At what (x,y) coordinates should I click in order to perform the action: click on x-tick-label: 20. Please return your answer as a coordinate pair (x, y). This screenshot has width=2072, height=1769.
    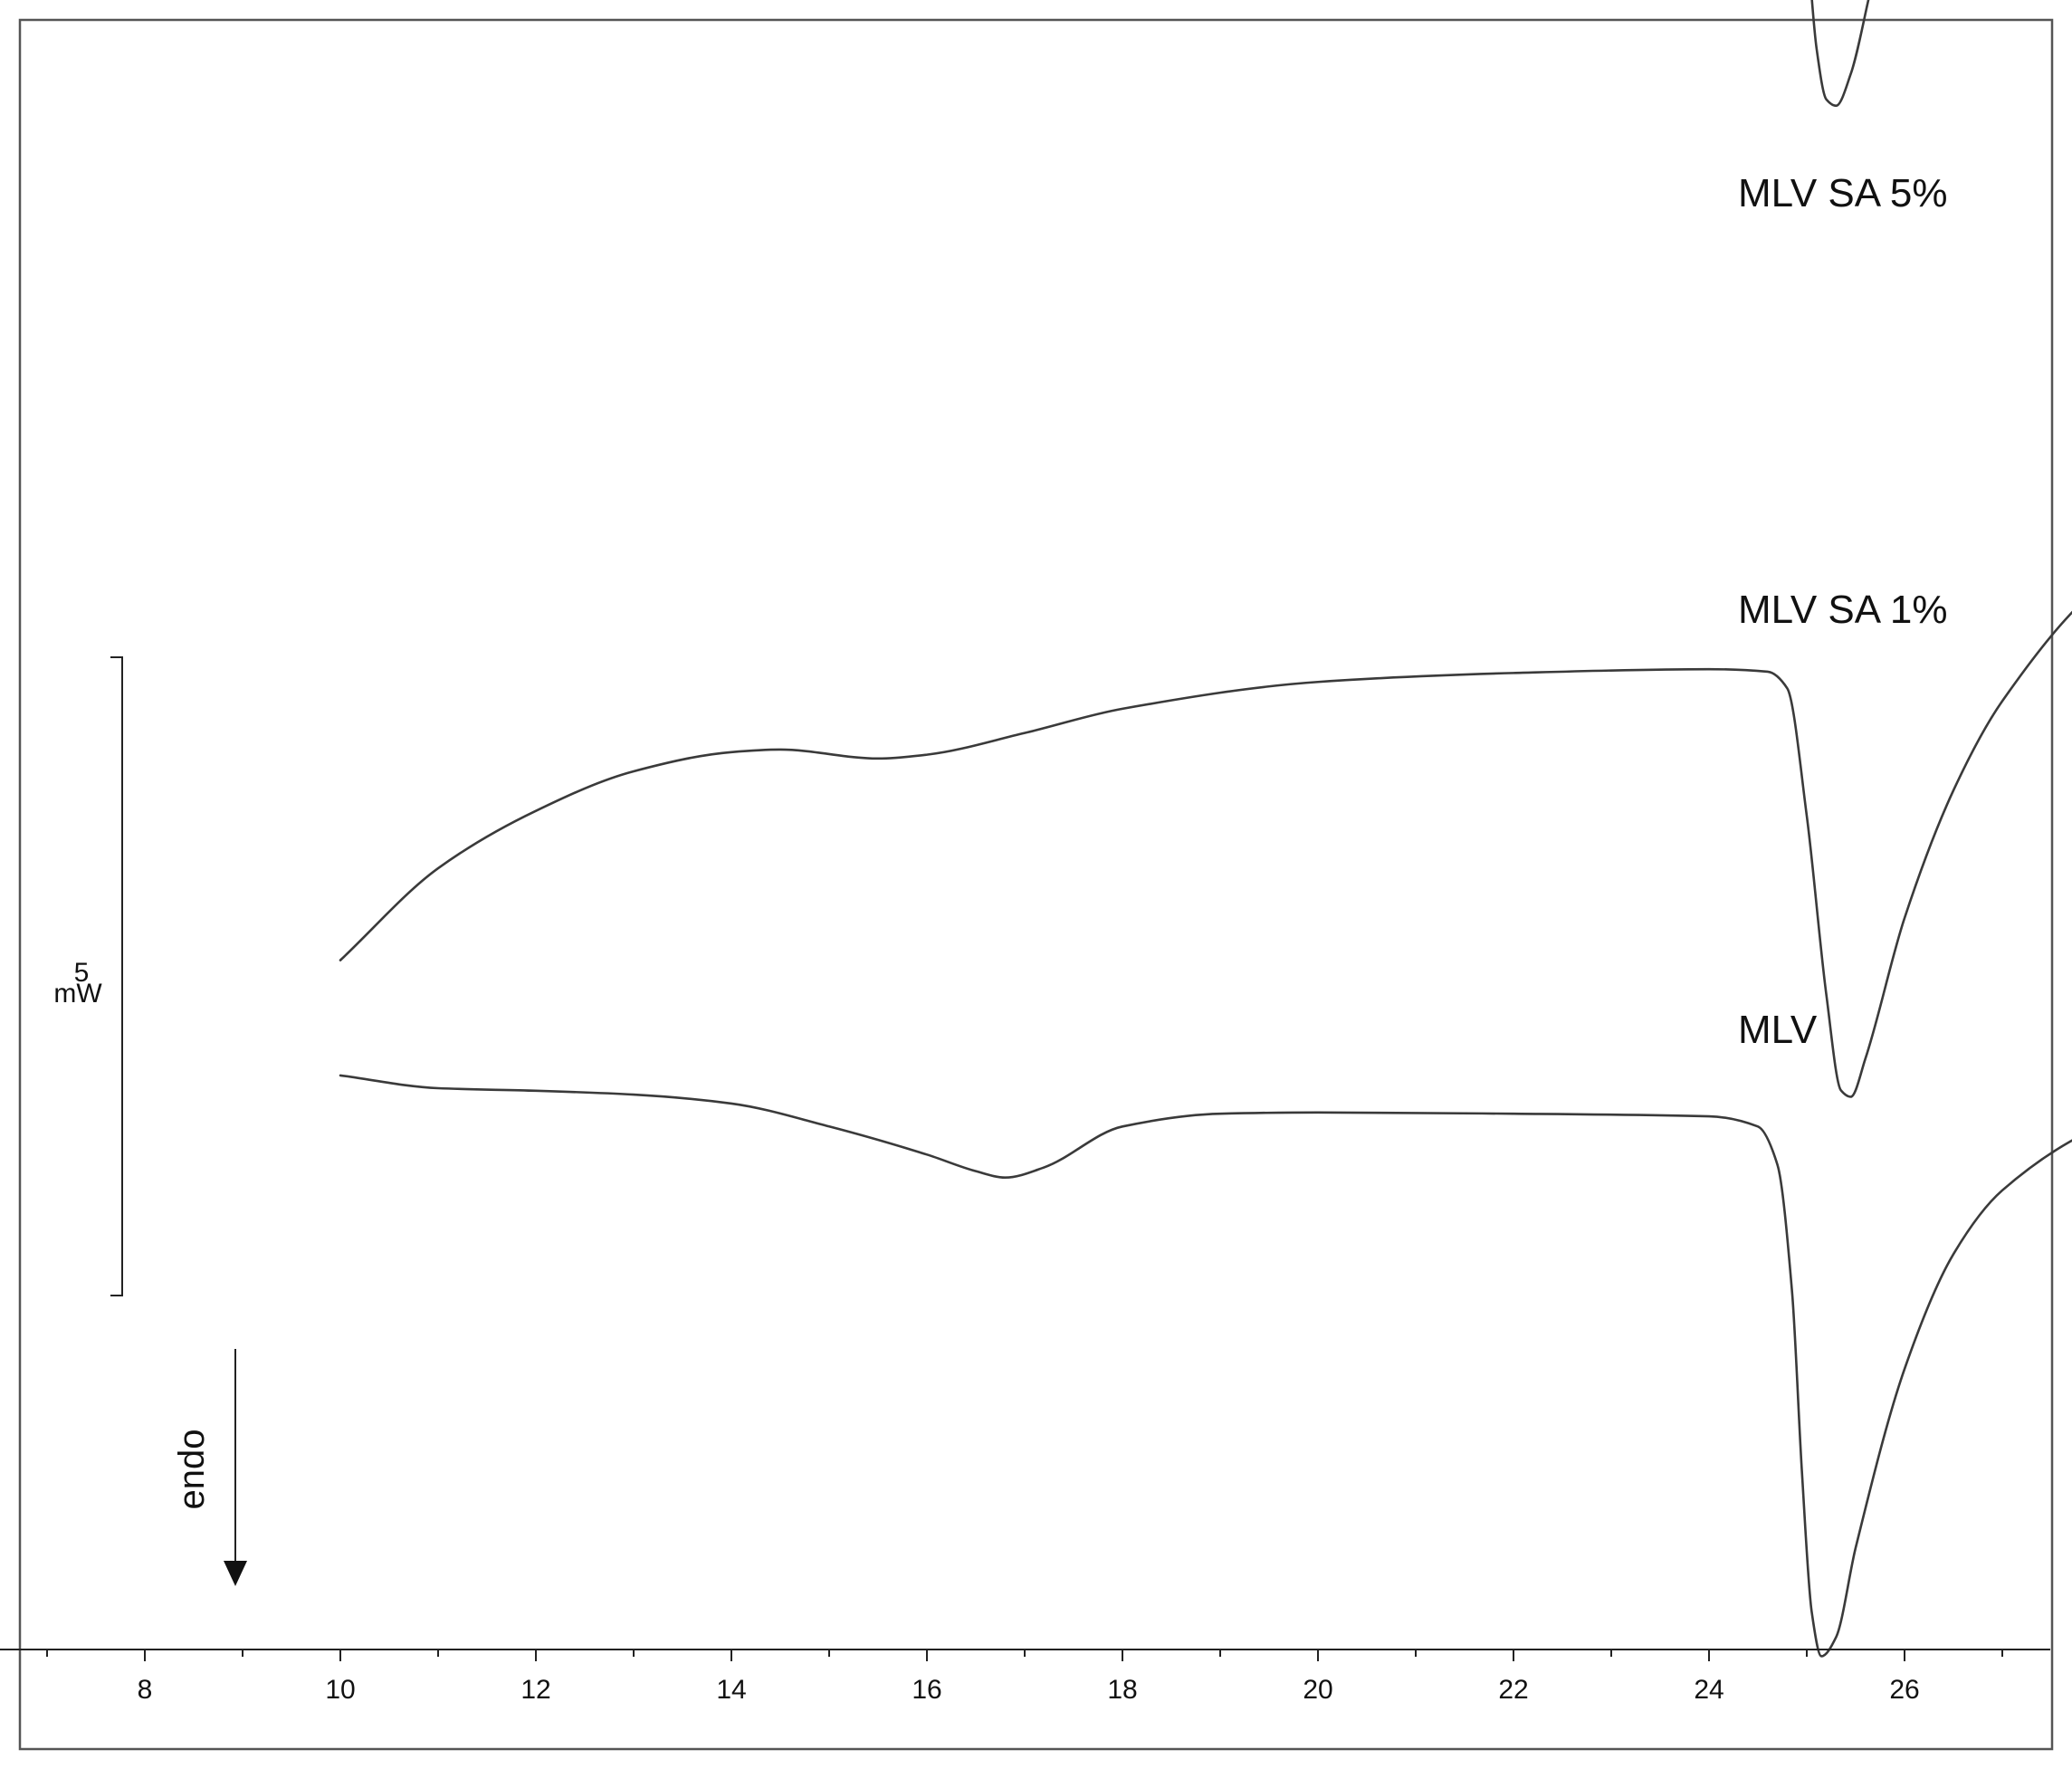
    Looking at the image, I should click on (1317, 1690).